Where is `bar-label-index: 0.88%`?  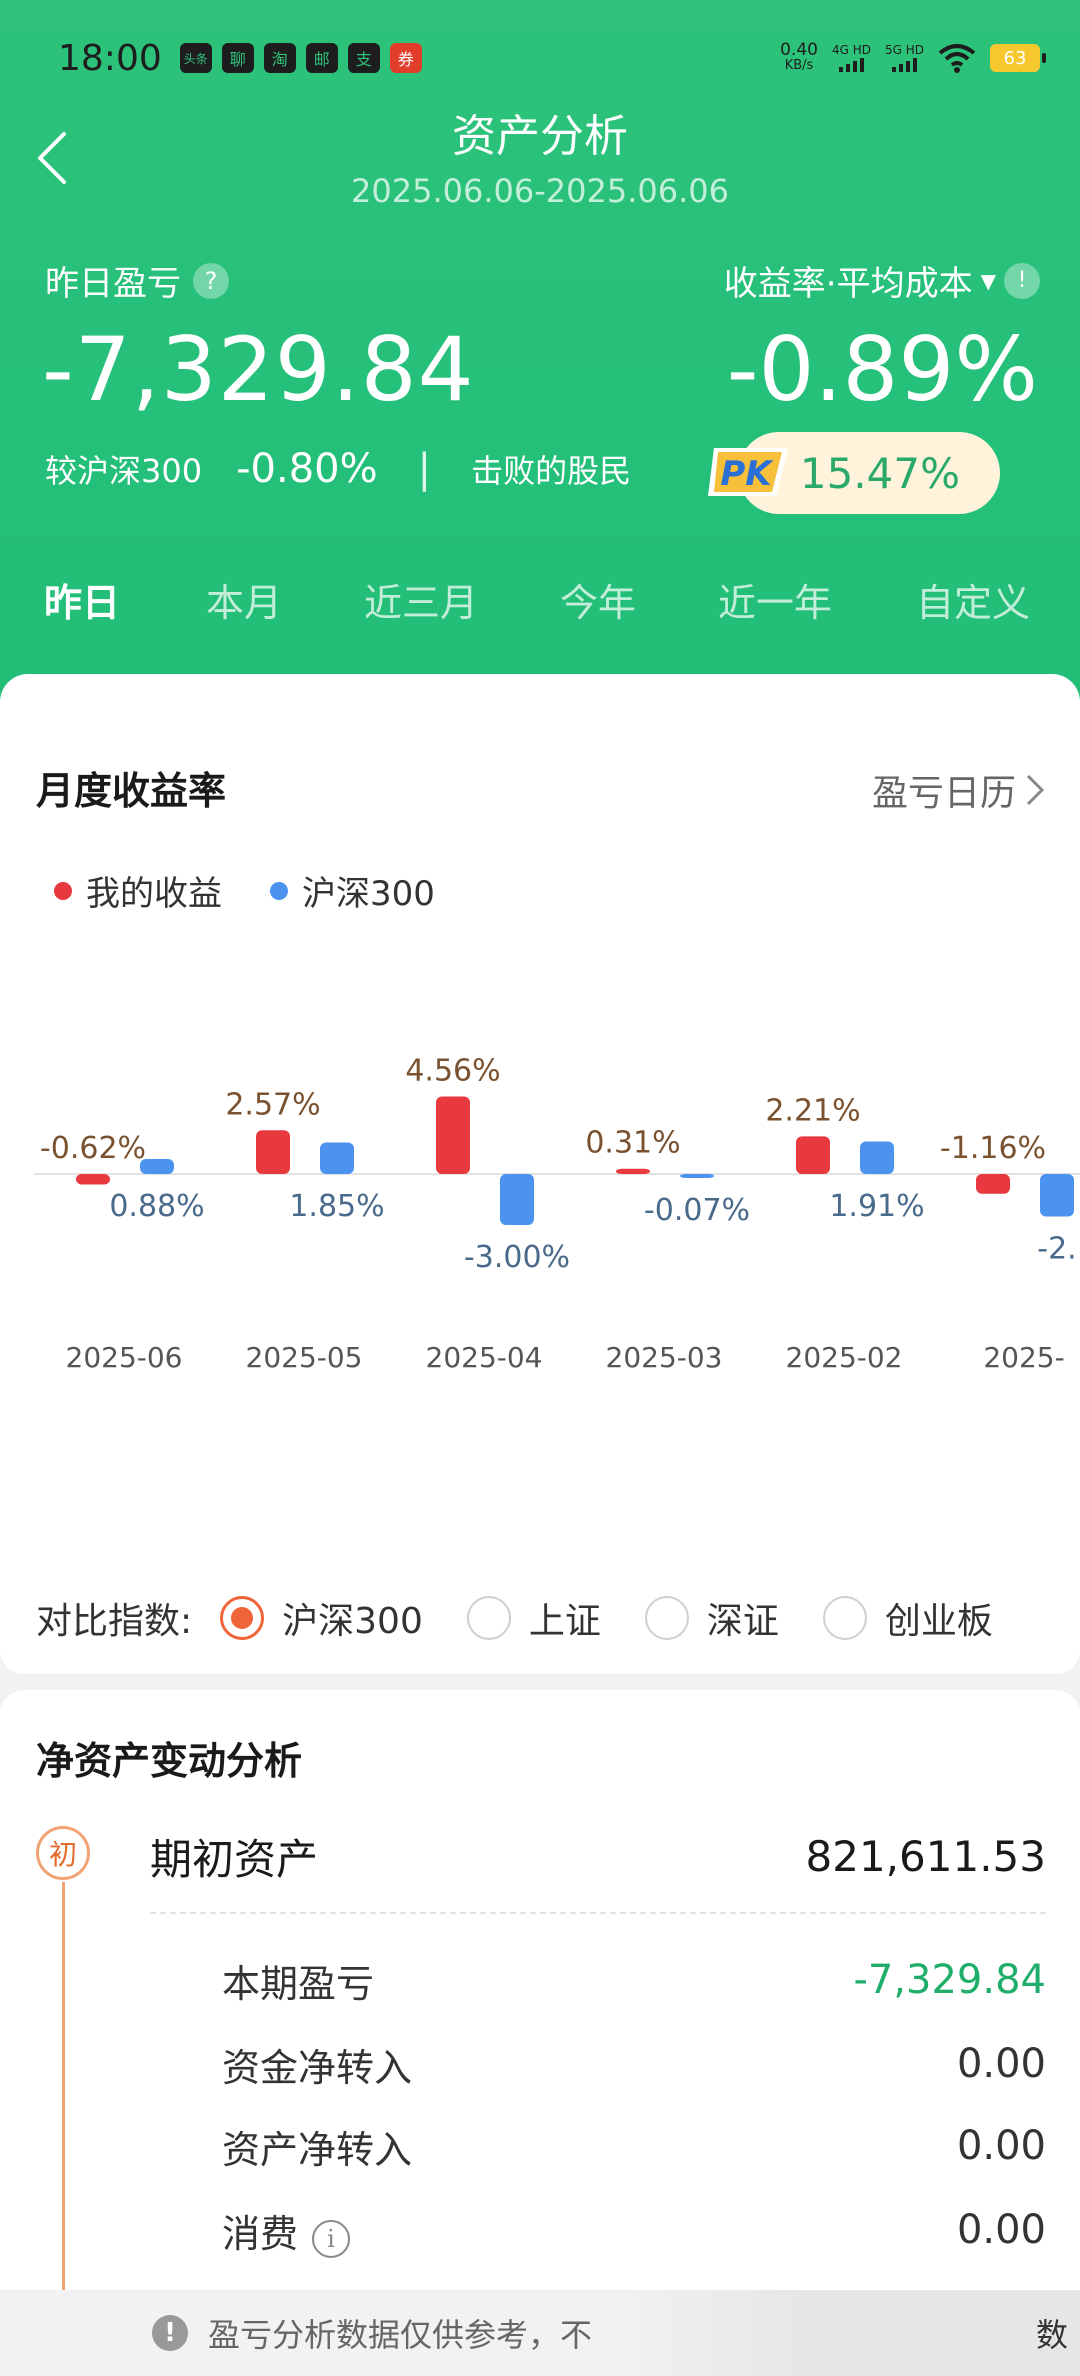
bar-label-index: 0.88% is located at coordinates (156, 1206).